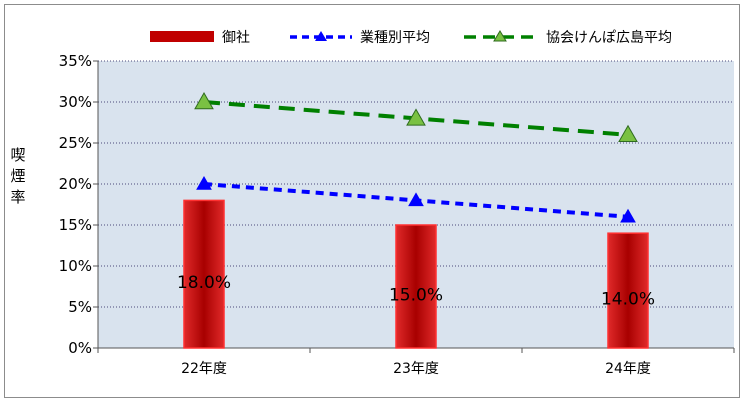  I want to click on legend-label-kyokai: 協会けんぽ広島平均, so click(609, 38).